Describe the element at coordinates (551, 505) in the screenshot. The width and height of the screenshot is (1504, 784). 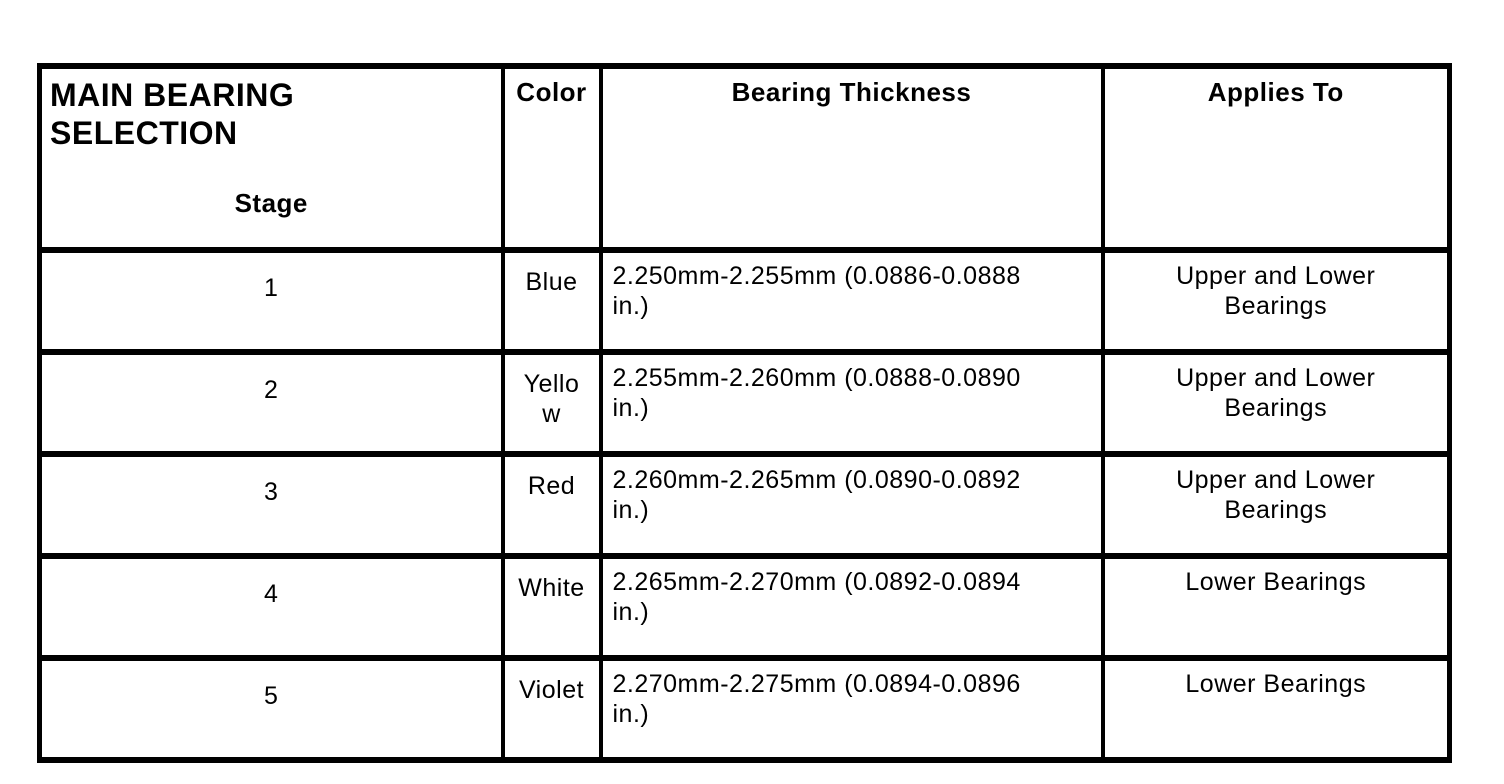
I see `color-cell: Red` at that location.